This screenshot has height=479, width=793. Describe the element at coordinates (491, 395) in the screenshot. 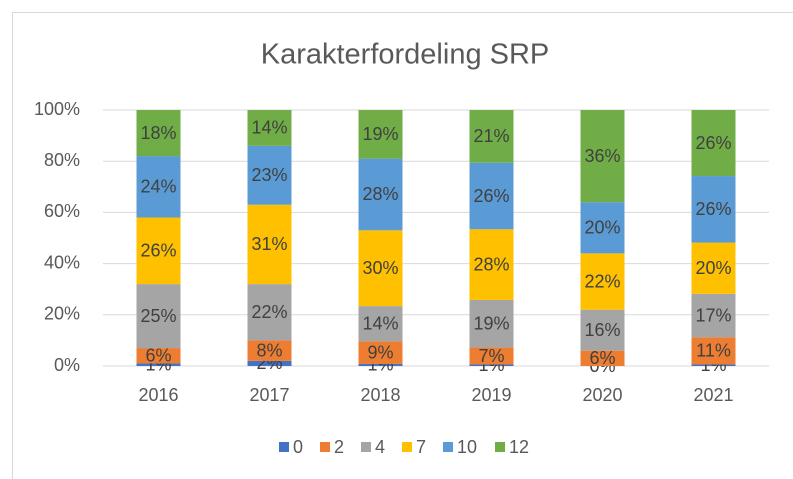

I see `x-tick-label: 2019` at that location.